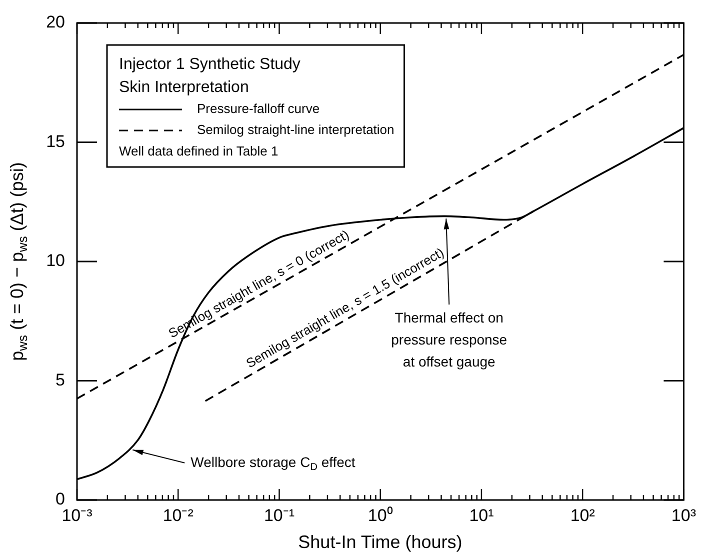  I want to click on y-tick-label: 5, so click(60, 380).